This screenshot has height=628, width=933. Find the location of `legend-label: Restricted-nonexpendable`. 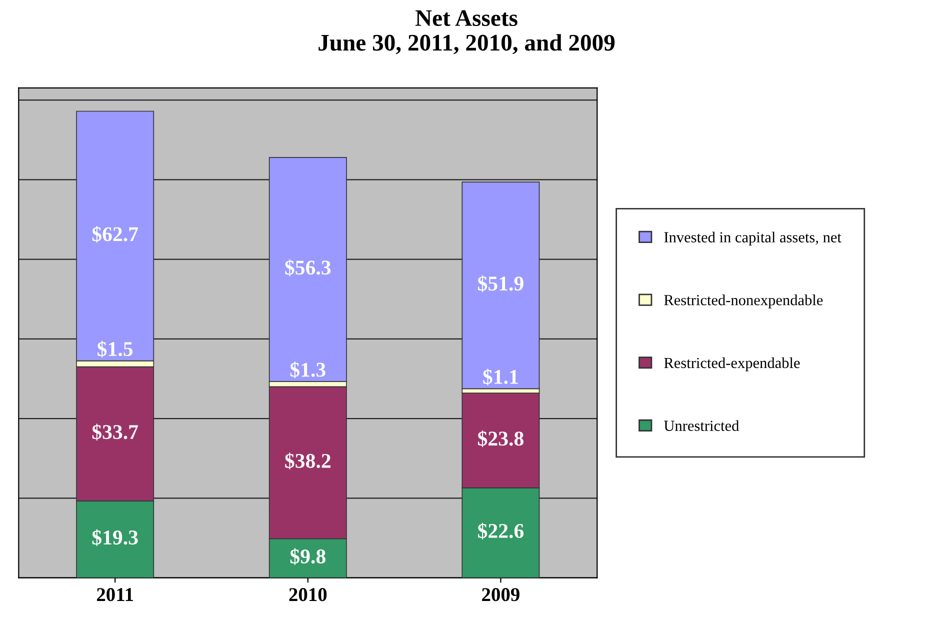

legend-label: Restricted-nonexpendable is located at coordinates (743, 301).